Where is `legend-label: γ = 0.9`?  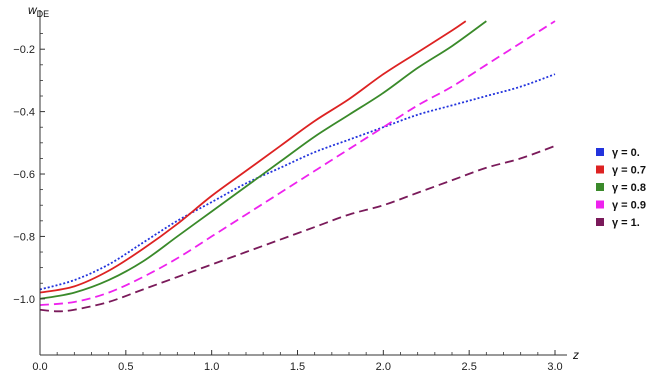
legend-label: γ = 0.9 is located at coordinates (629, 206).